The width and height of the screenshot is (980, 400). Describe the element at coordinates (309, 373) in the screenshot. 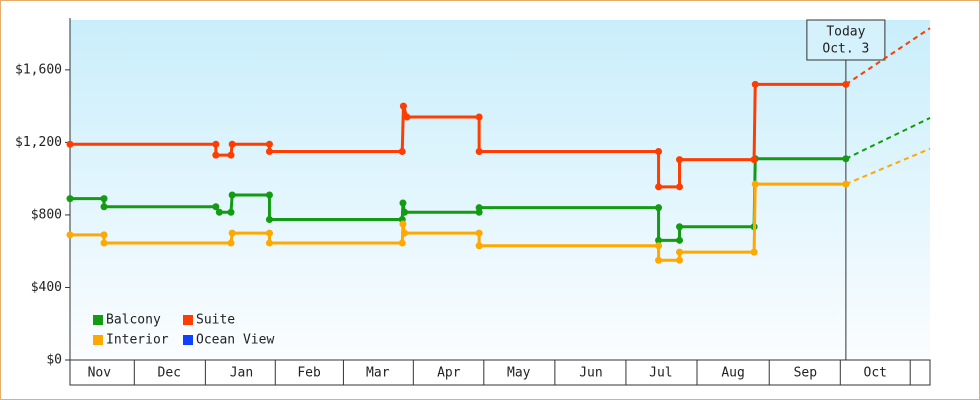

I see `x-tick-label: Feb` at that location.